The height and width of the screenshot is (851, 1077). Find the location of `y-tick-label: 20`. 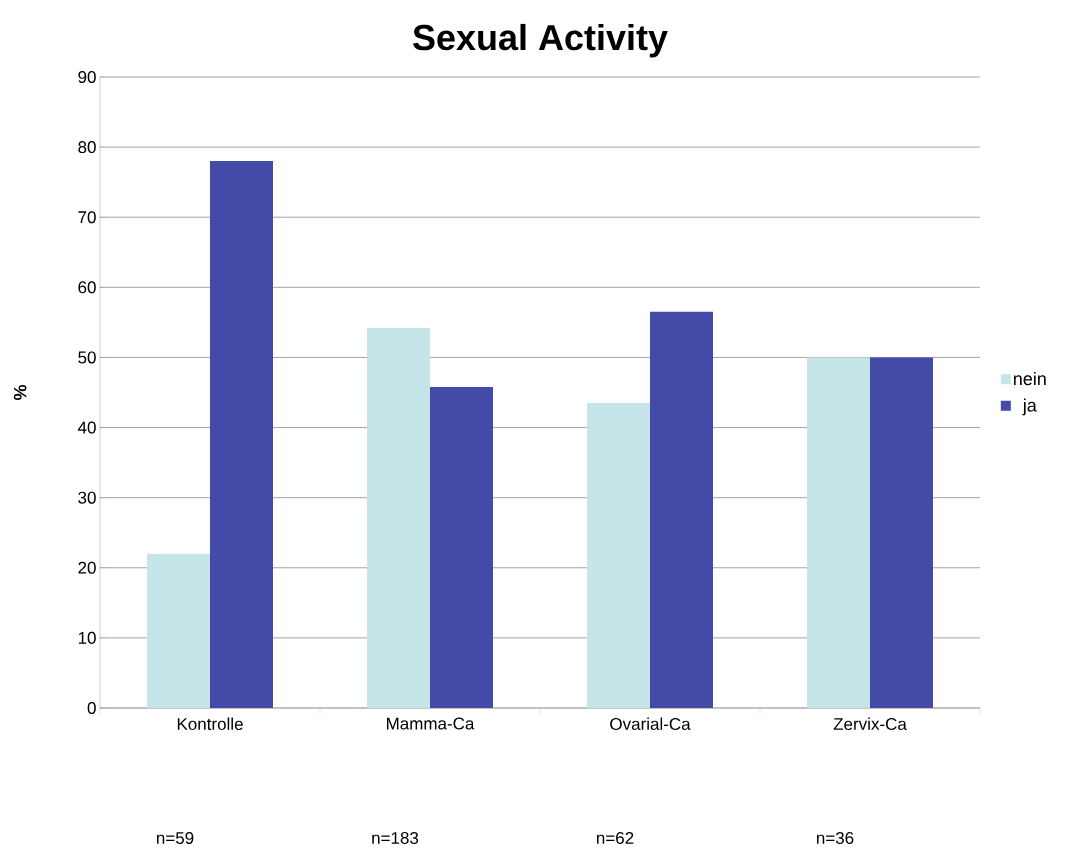

y-tick-label: 20 is located at coordinates (87, 567).